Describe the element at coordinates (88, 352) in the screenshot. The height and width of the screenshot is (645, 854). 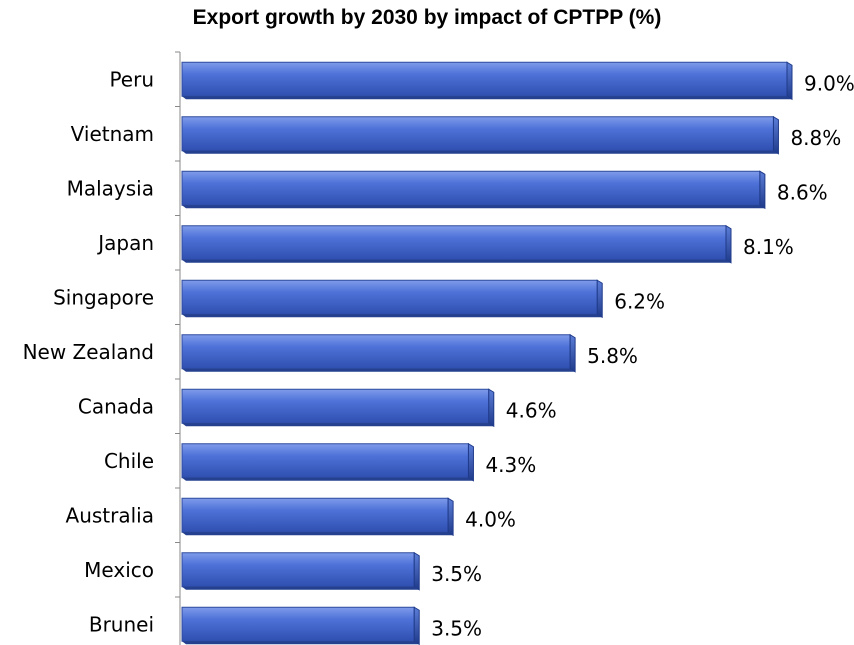
I see `category-label: New Zealand` at that location.